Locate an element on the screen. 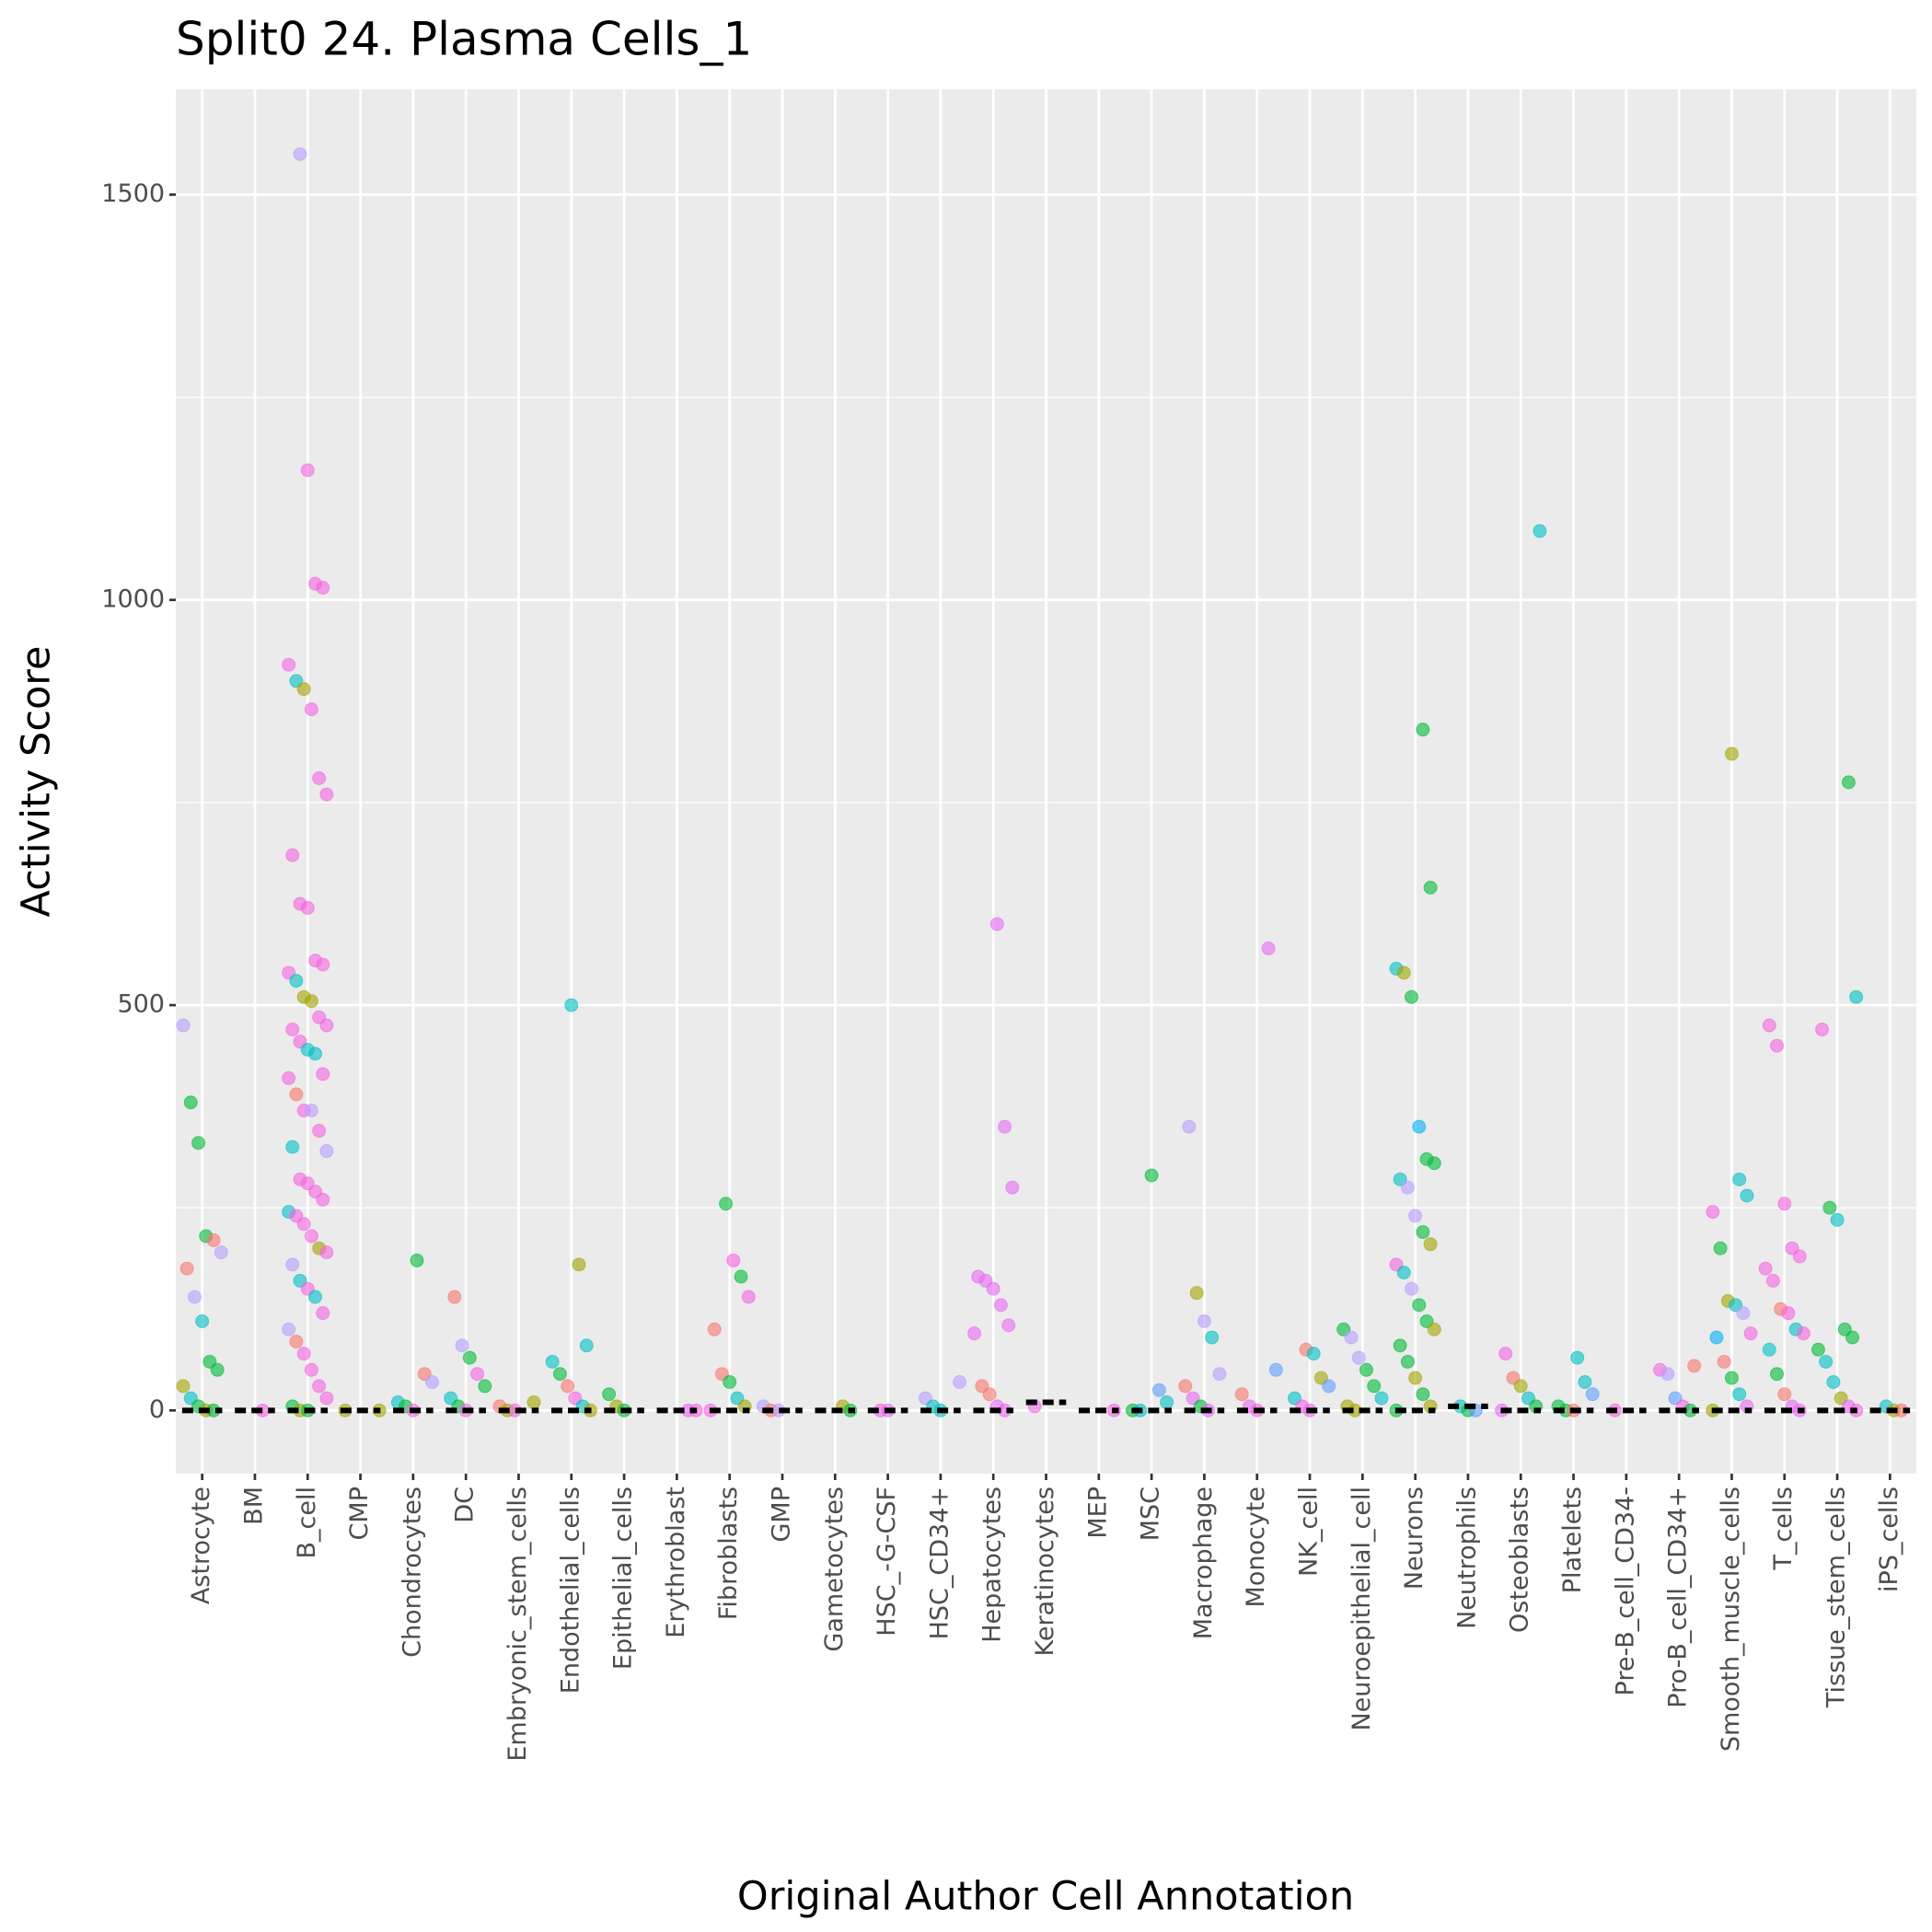  x-tick-label: iPS_cells is located at coordinates (1889, 1540).